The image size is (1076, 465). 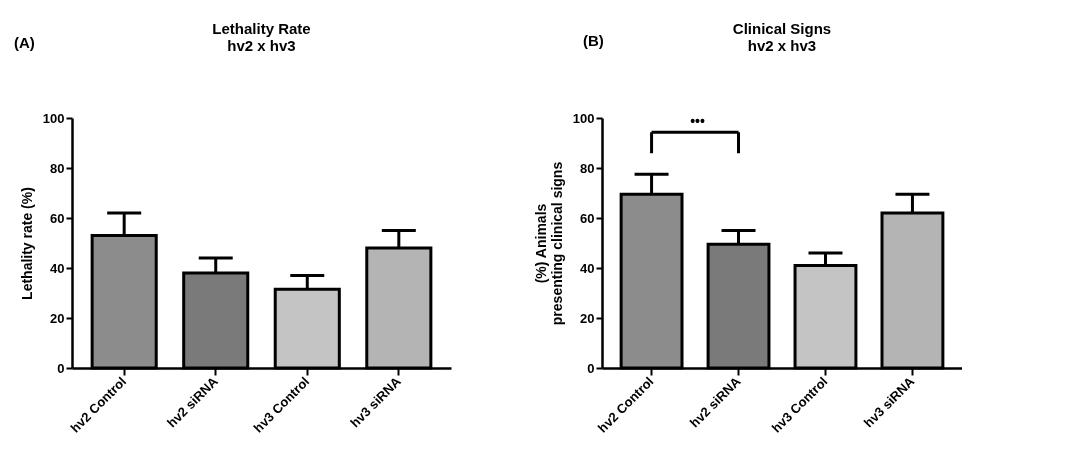 What do you see at coordinates (24, 42) in the screenshot?
I see `text: (A)` at bounding box center [24, 42].